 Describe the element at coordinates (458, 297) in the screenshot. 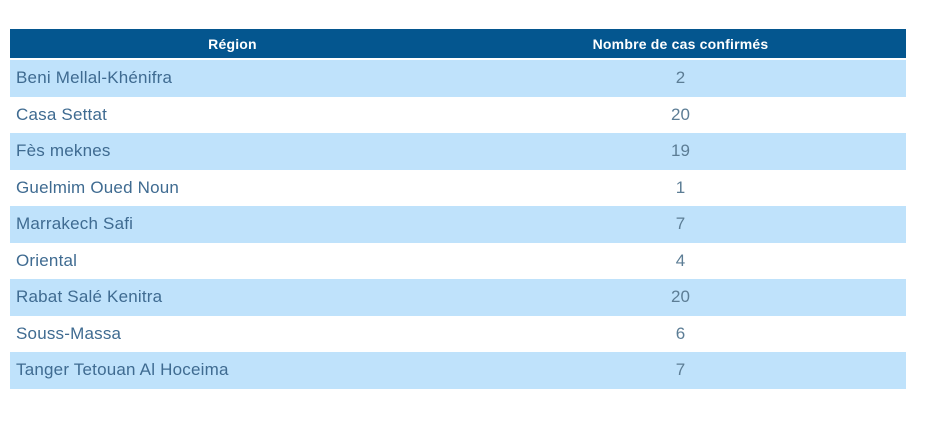

I see `table-row: Rabat Salé Kenitra 20` at that location.